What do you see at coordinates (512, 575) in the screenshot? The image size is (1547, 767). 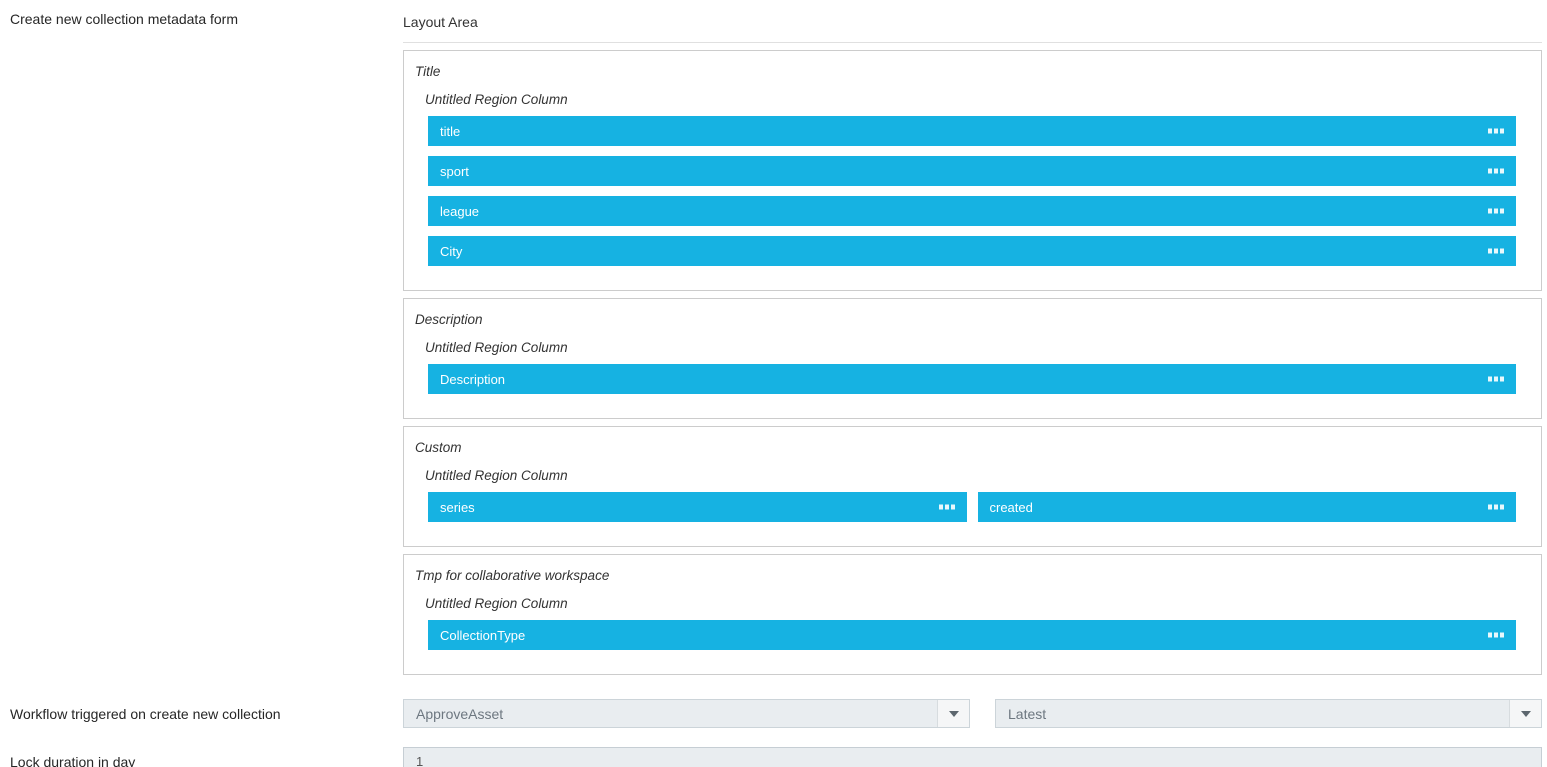 I see `section-title: Tmp for collaborative workspace` at bounding box center [512, 575].